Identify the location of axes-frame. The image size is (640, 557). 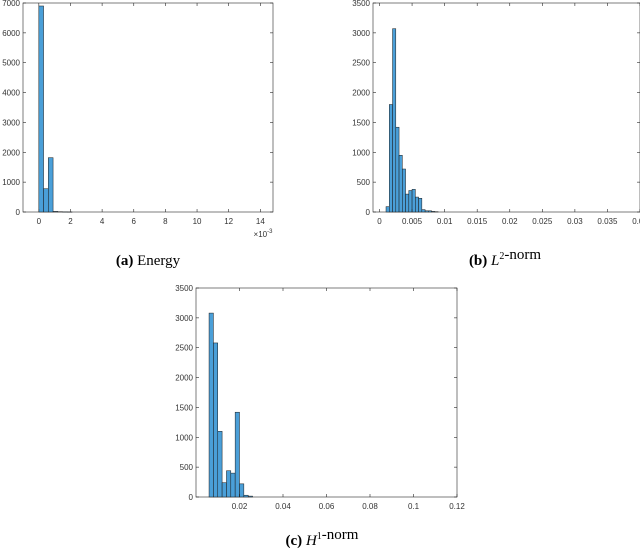
(148, 107).